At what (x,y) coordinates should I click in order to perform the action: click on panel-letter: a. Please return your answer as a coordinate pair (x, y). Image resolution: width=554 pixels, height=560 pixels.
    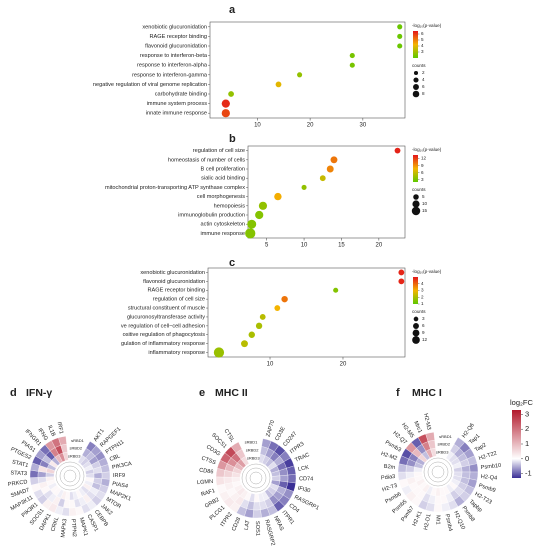
    Looking at the image, I should click on (232, 10).